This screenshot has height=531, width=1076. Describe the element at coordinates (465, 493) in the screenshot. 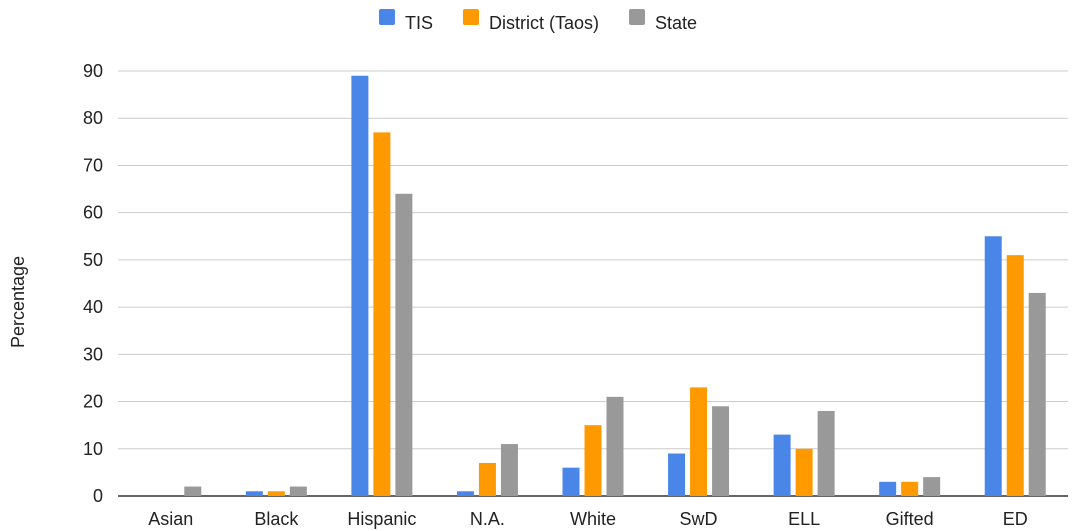

I see `bar-tis-n-a` at that location.